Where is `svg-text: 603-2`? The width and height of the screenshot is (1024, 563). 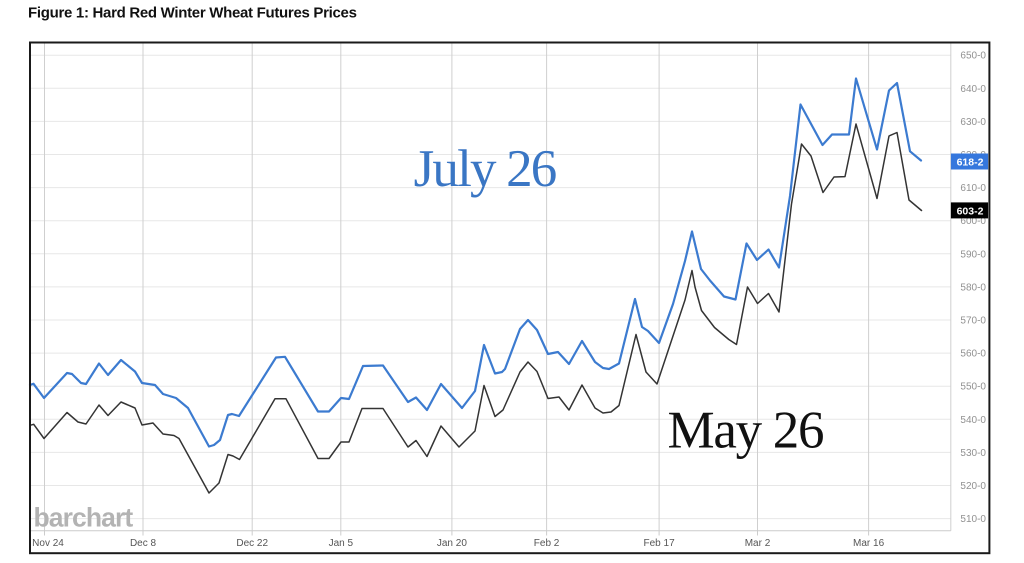 svg-text: 603-2 is located at coordinates (970, 211).